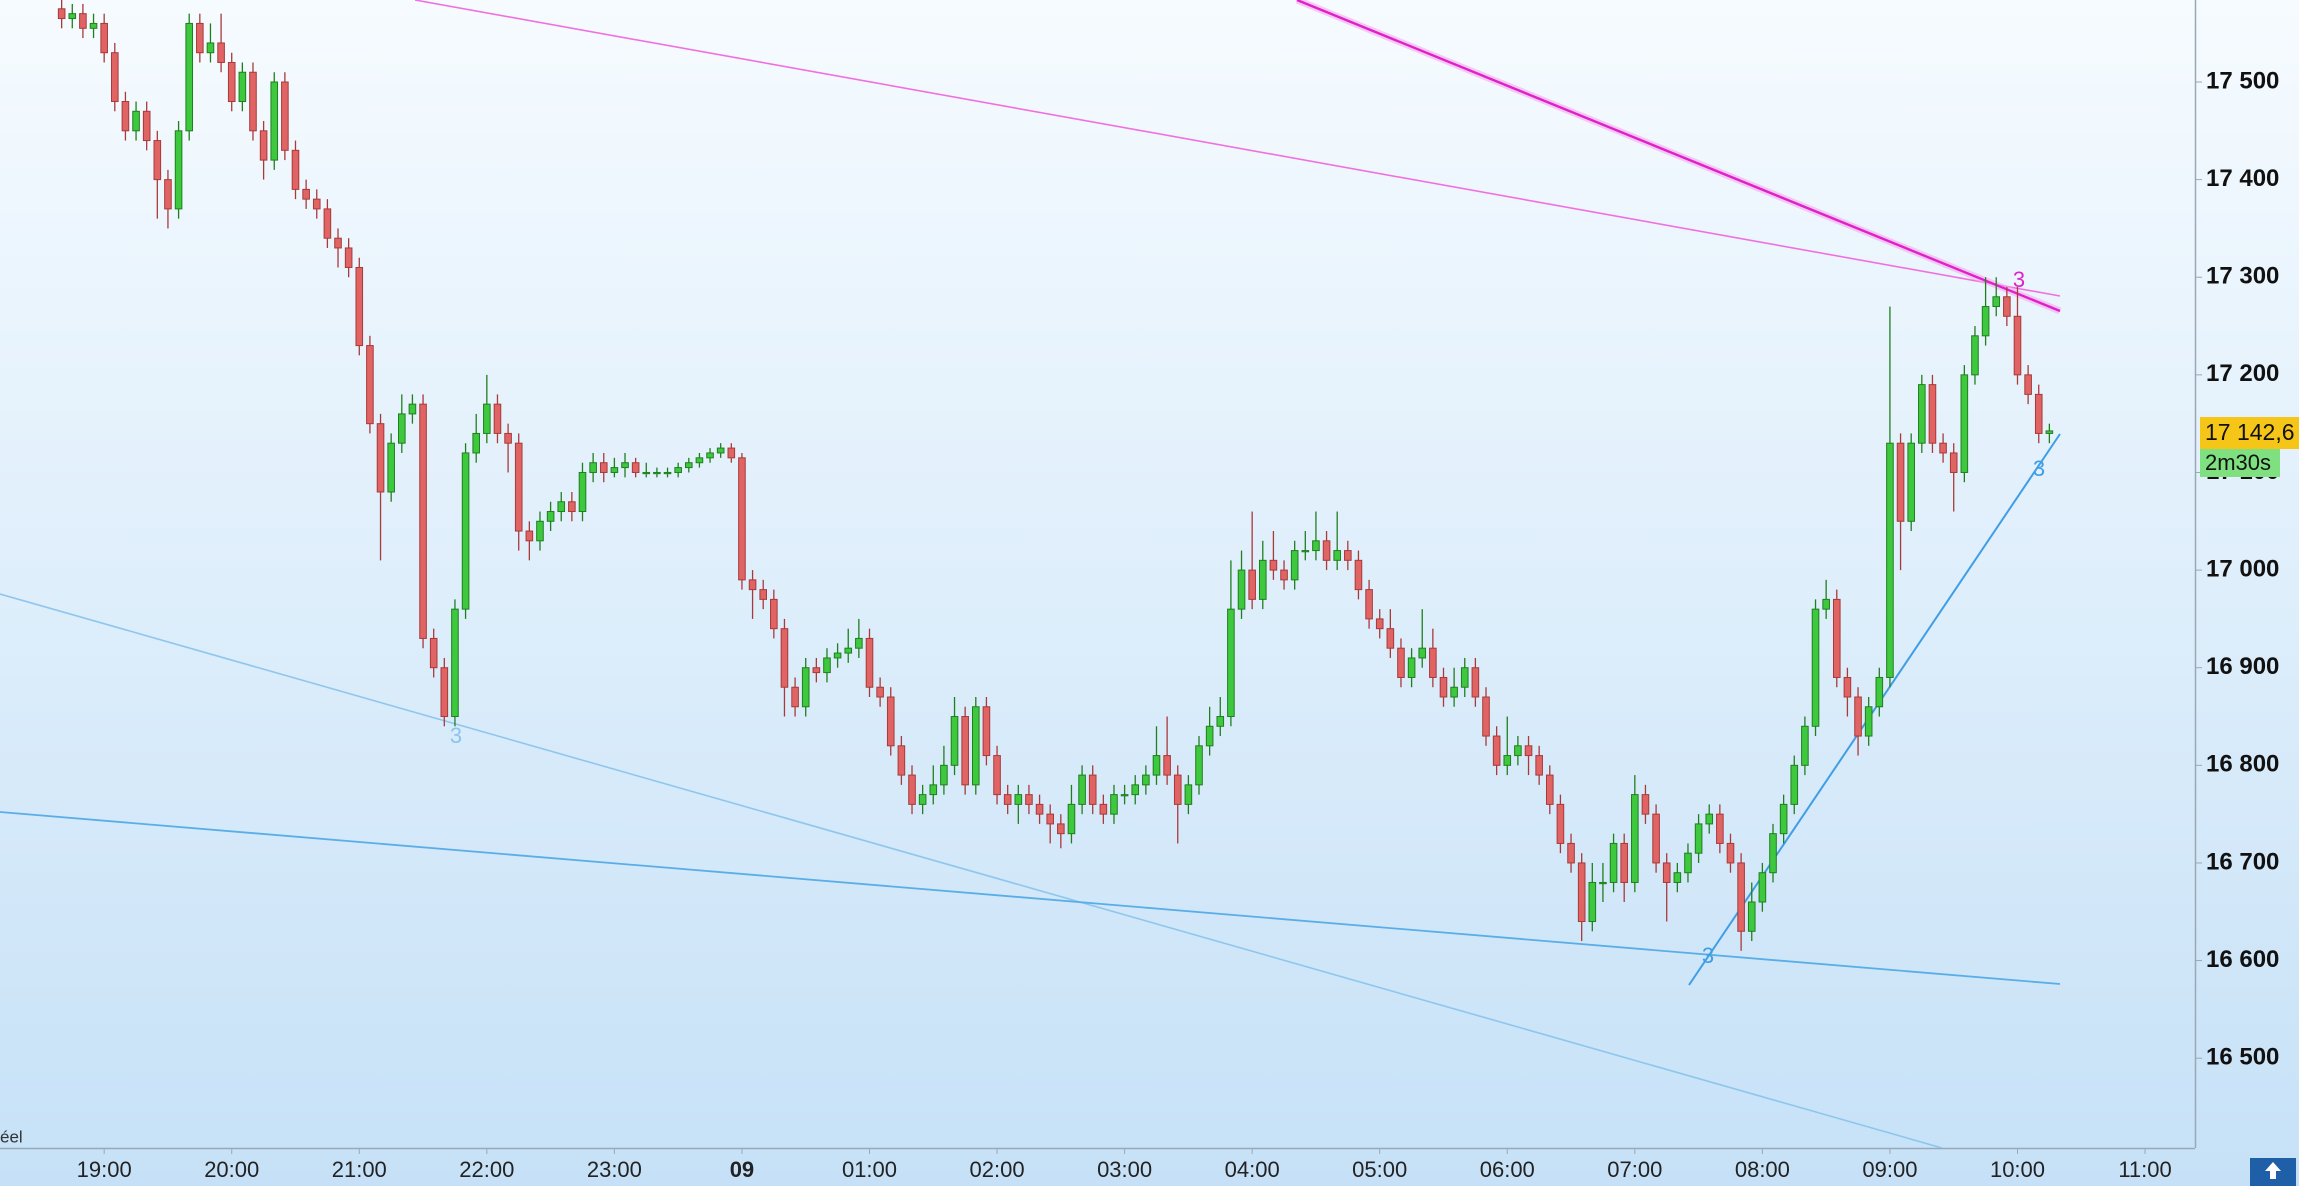 This screenshot has width=2299, height=1186. What do you see at coordinates (2242, 373) in the screenshot?
I see `y-tick-label: 17 200` at bounding box center [2242, 373].